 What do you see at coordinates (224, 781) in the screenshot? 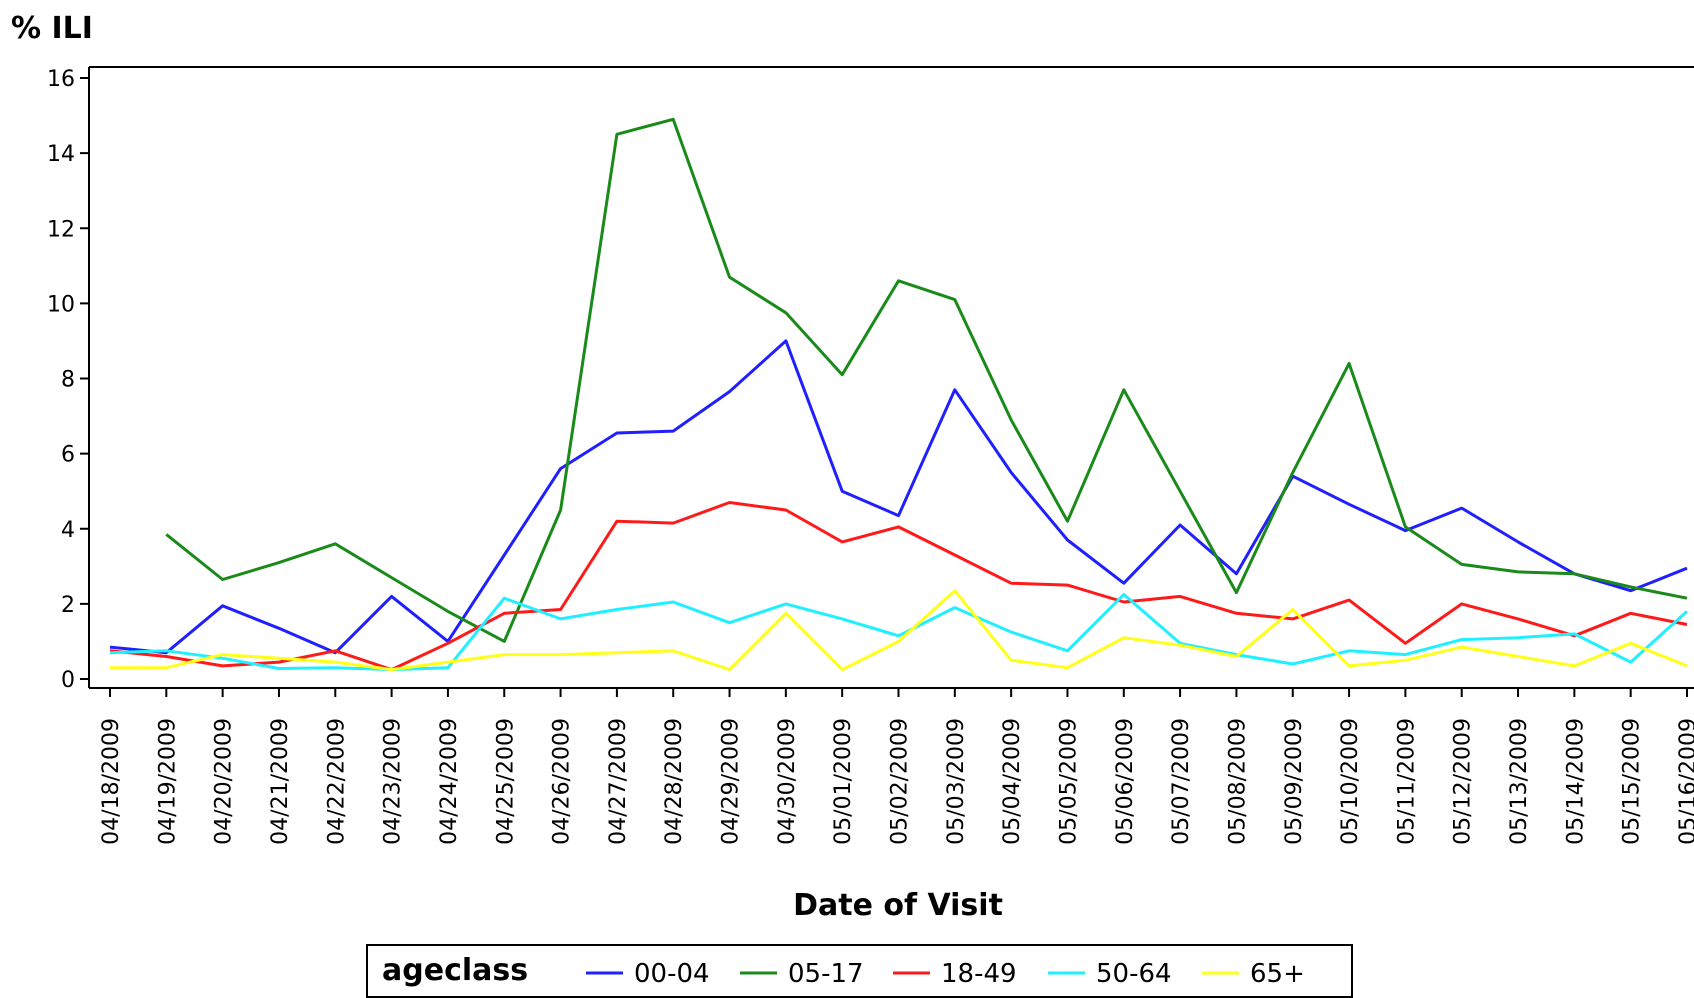
I see `x-tick-label: 04/20/2009` at bounding box center [224, 781].